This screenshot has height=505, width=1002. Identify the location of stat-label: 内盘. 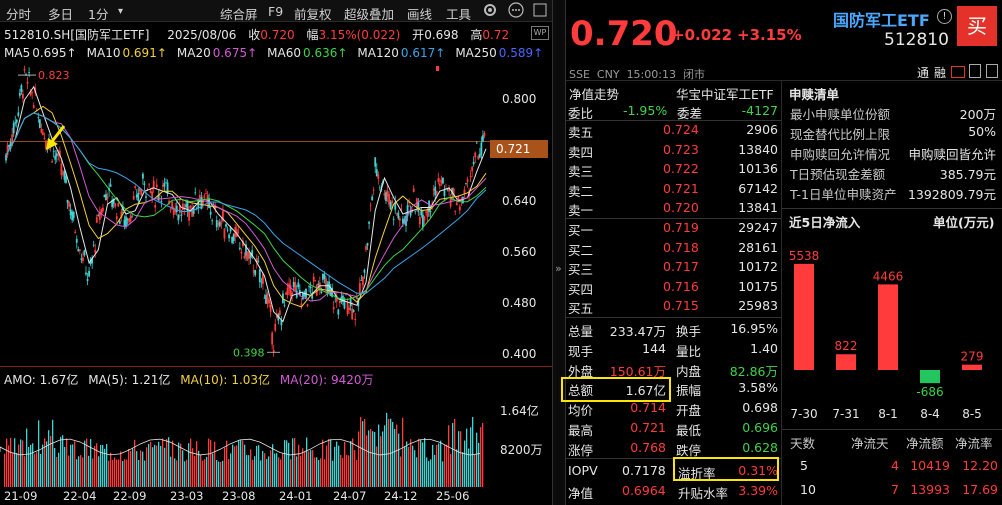
(689, 371).